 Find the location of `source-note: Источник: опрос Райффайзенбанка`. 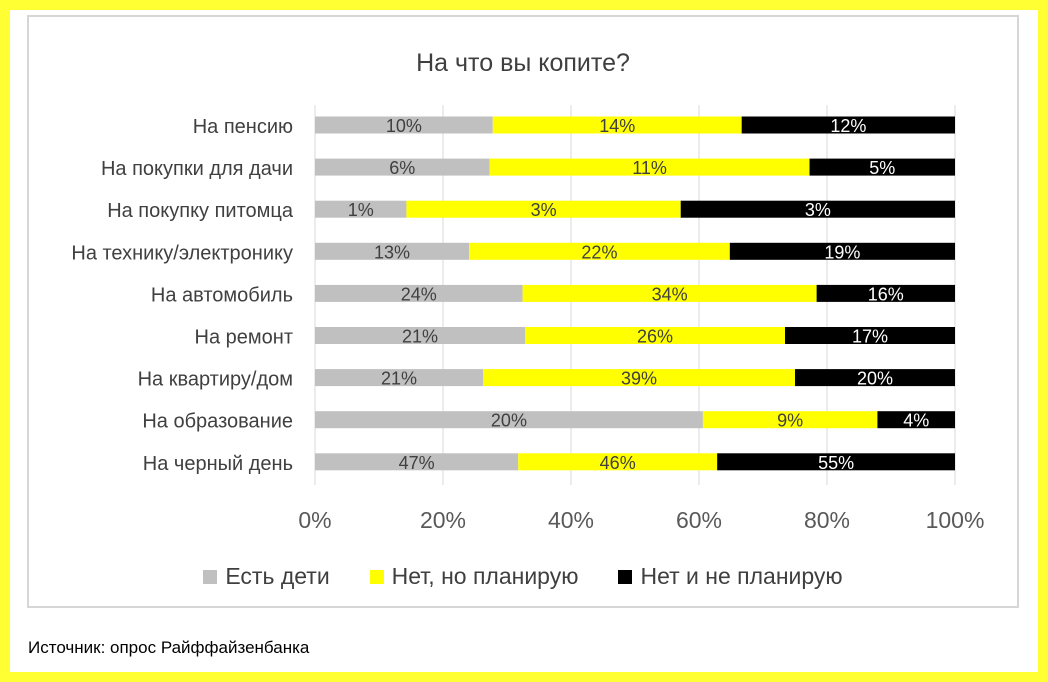

source-note: Источник: опрос Райффайзенбанка is located at coordinates (169, 647).